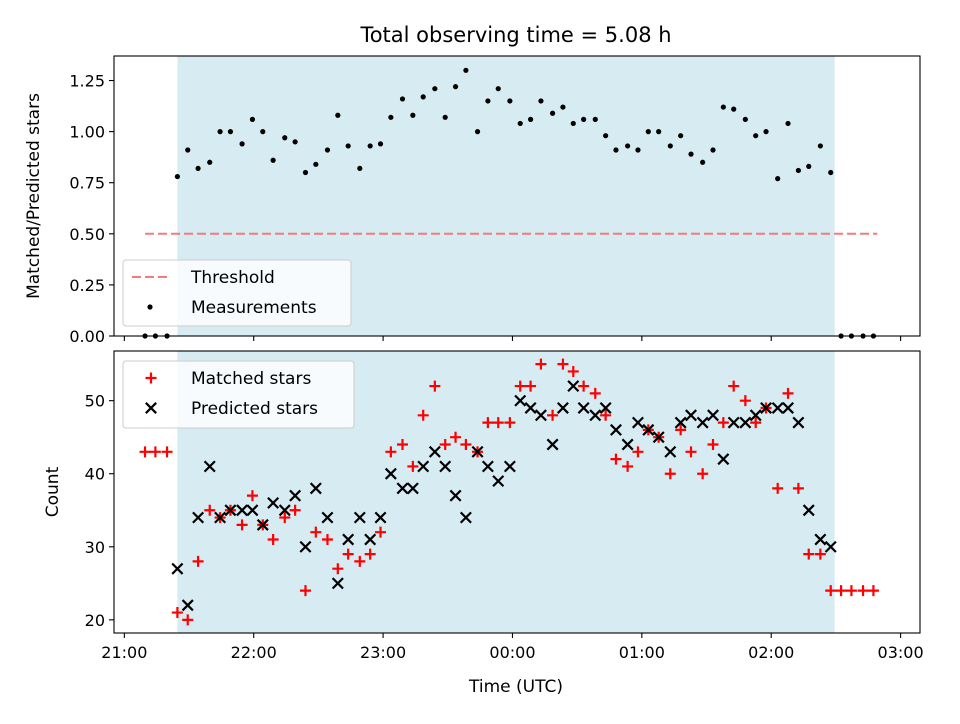  Describe the element at coordinates (515, 35) in the screenshot. I see `figure-title: Total observing time = 5.08 h` at that location.